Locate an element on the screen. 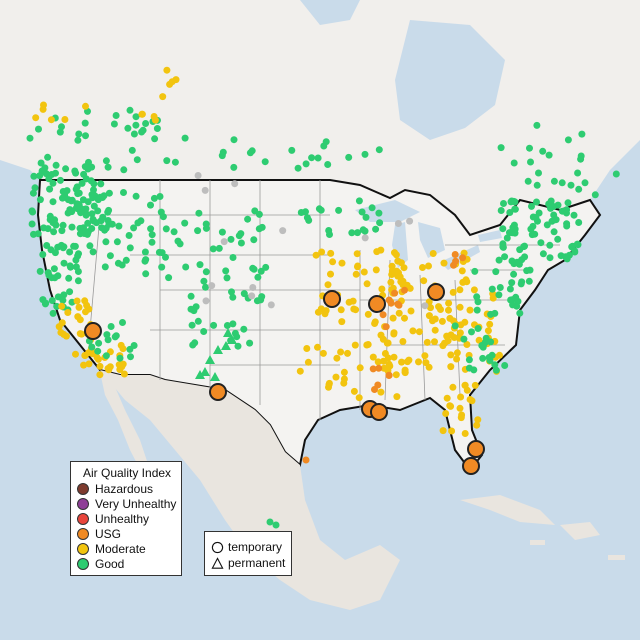  lake-superior is located at coordinates (387, 211).